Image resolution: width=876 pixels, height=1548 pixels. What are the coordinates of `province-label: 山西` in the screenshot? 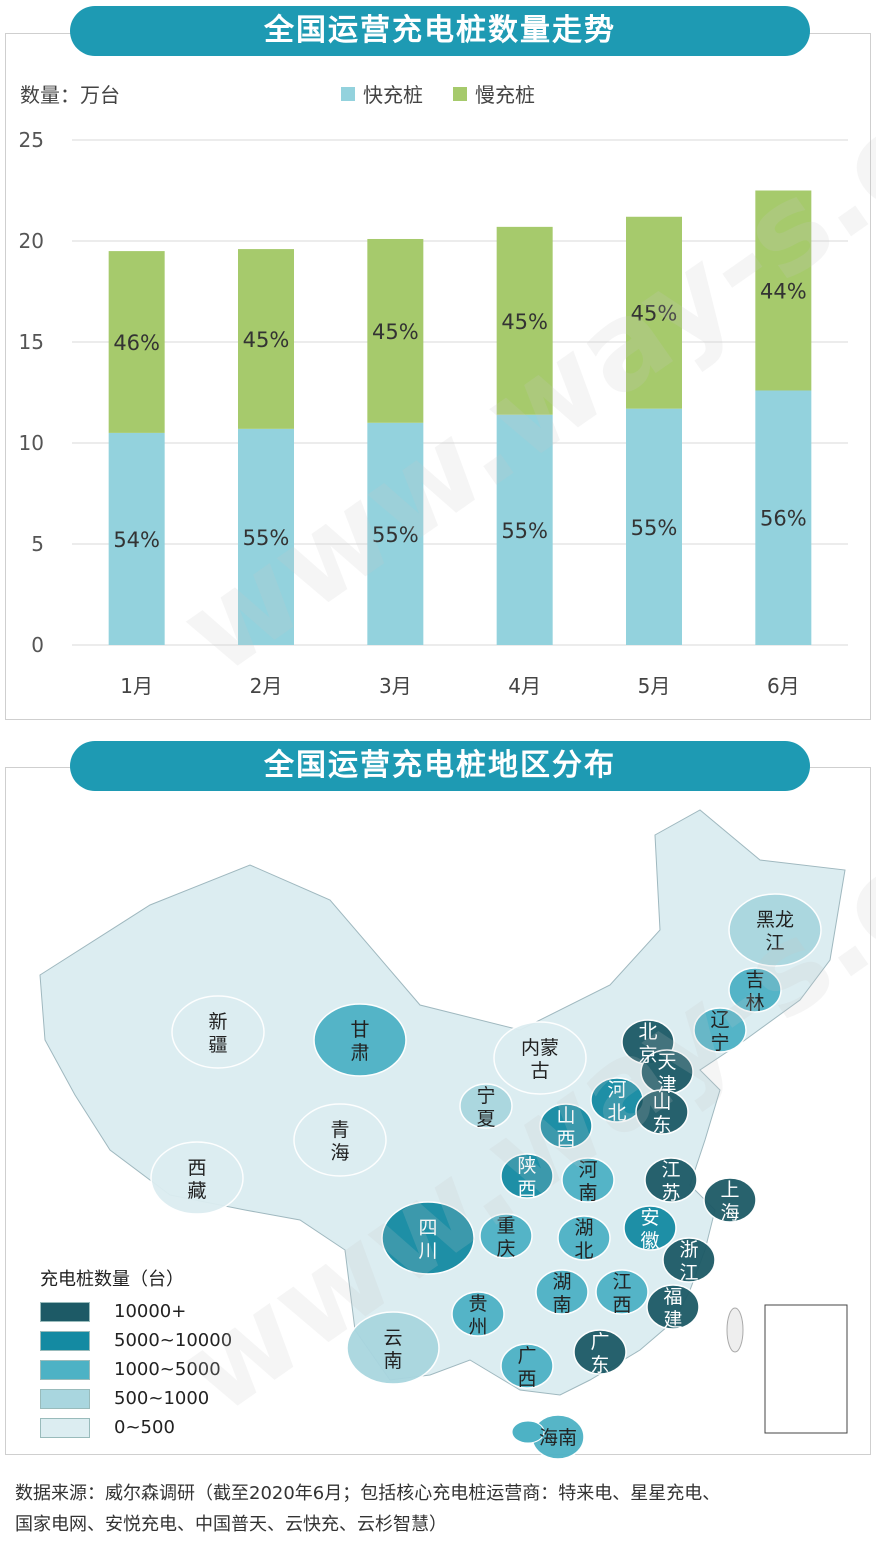 It's located at (565, 1127).